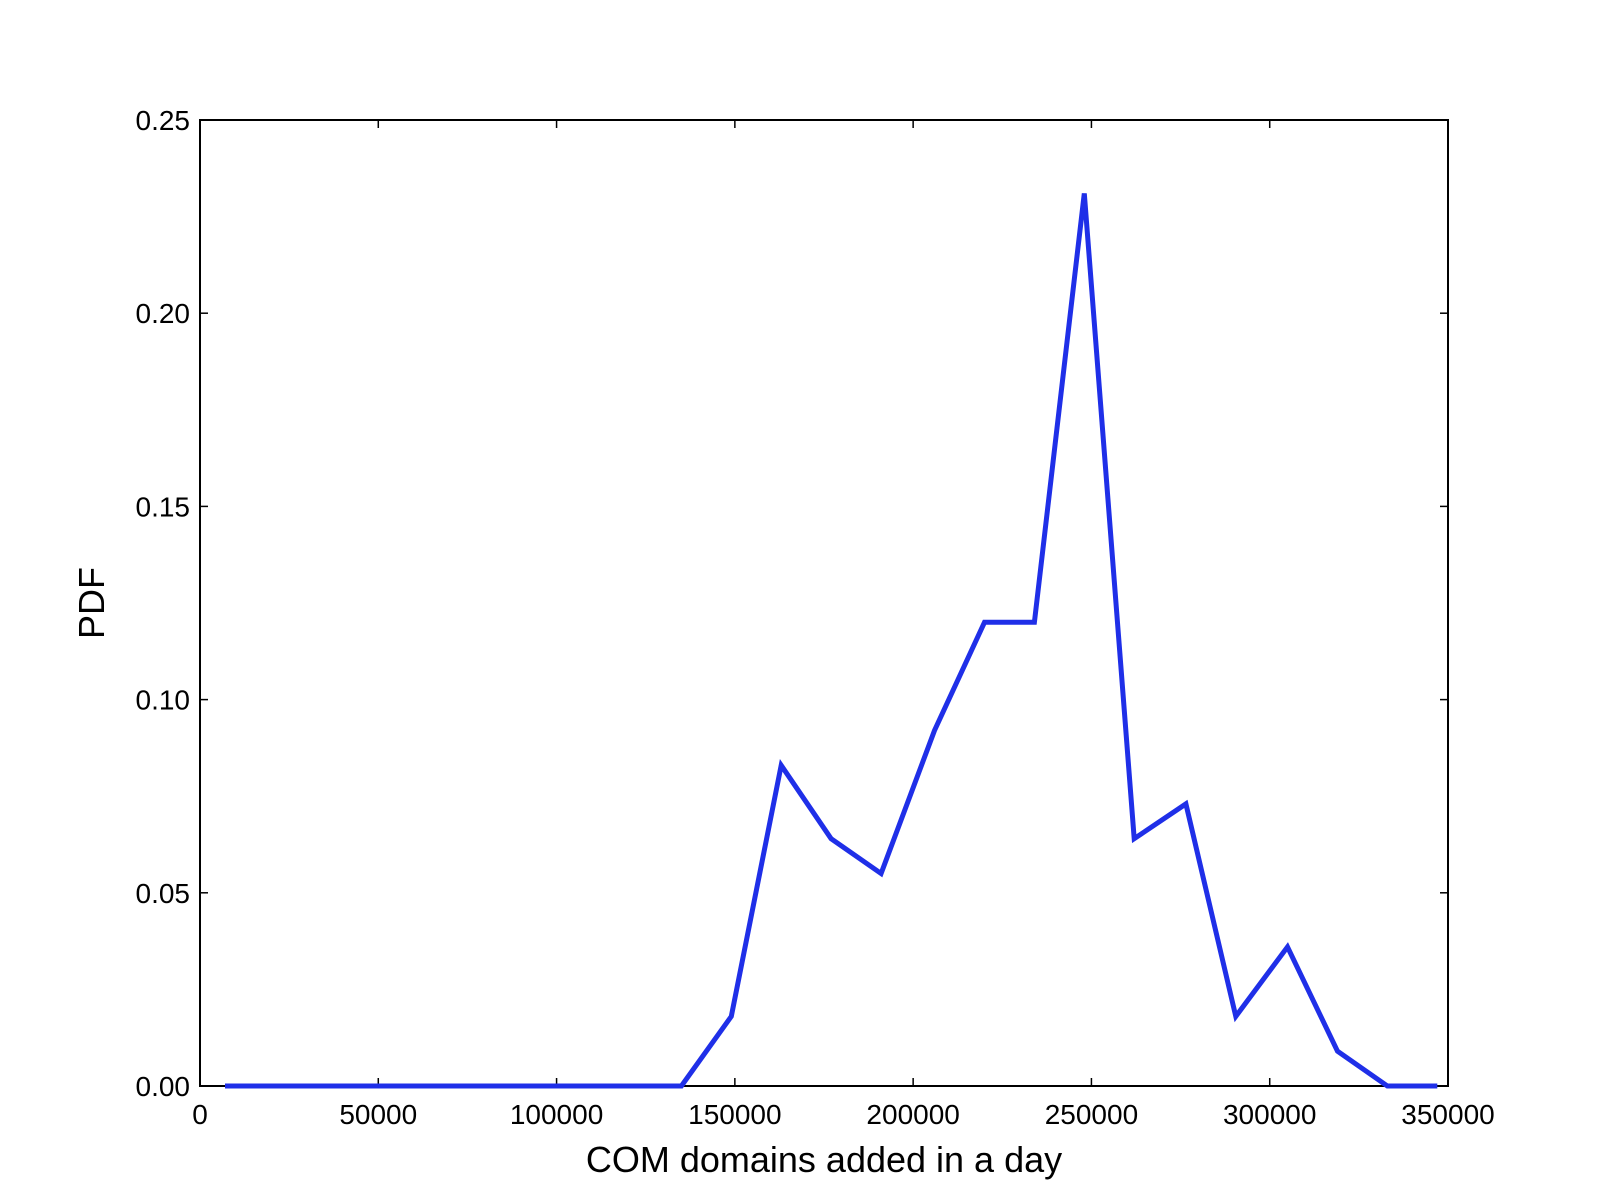 Image resolution: width=1600 pixels, height=1200 pixels. What do you see at coordinates (912, 1114) in the screenshot?
I see `x-tick-label: 200000` at bounding box center [912, 1114].